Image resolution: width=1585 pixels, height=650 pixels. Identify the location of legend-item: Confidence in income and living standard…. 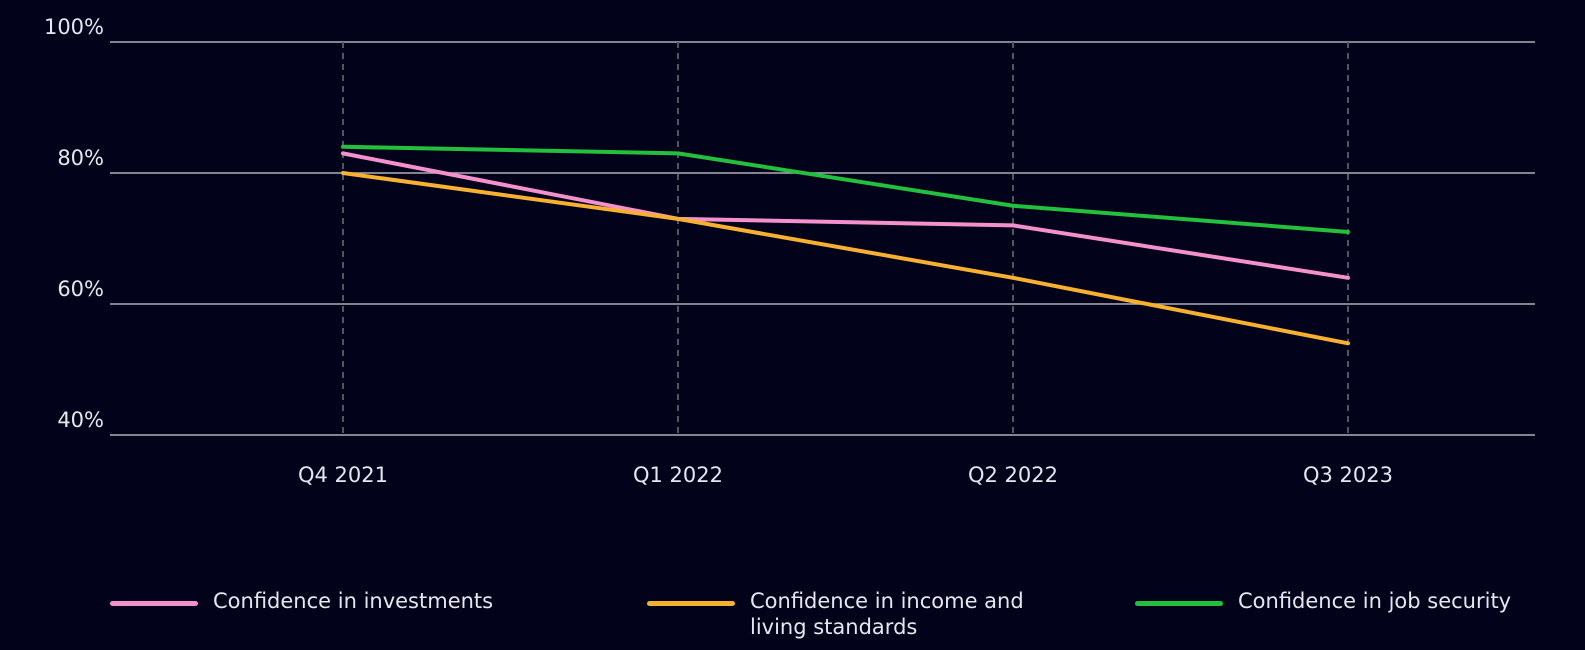
(843, 614).